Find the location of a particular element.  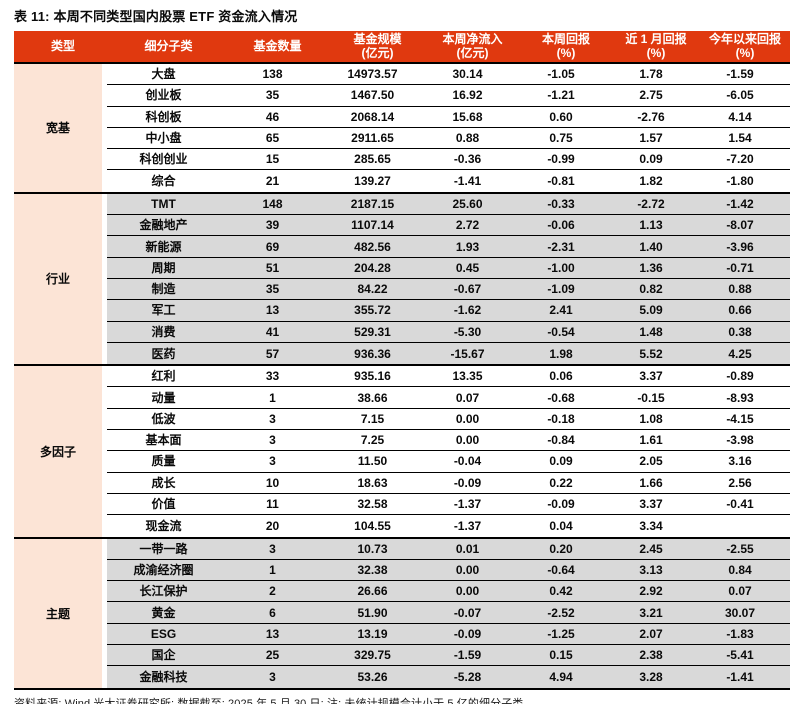

subcategory-cell: 动量 is located at coordinates (163, 397).